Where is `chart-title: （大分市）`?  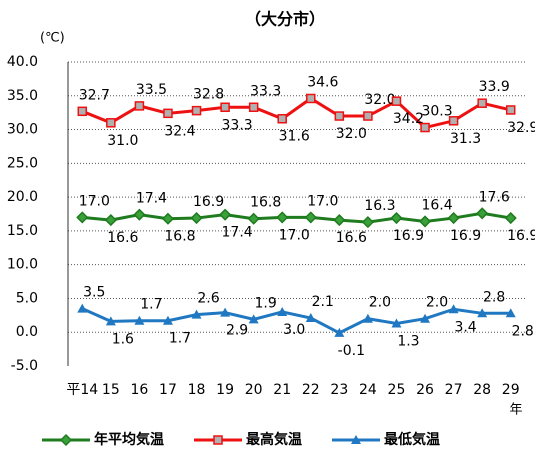
chart-title: （大分市） is located at coordinates (285, 19).